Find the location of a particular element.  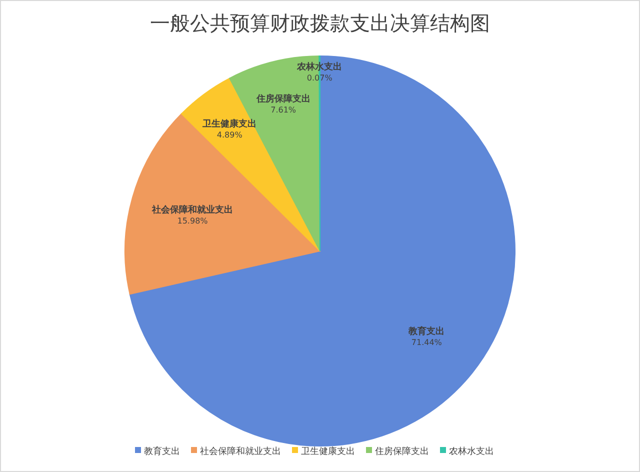

data-label: 15.98% is located at coordinates (192, 221).